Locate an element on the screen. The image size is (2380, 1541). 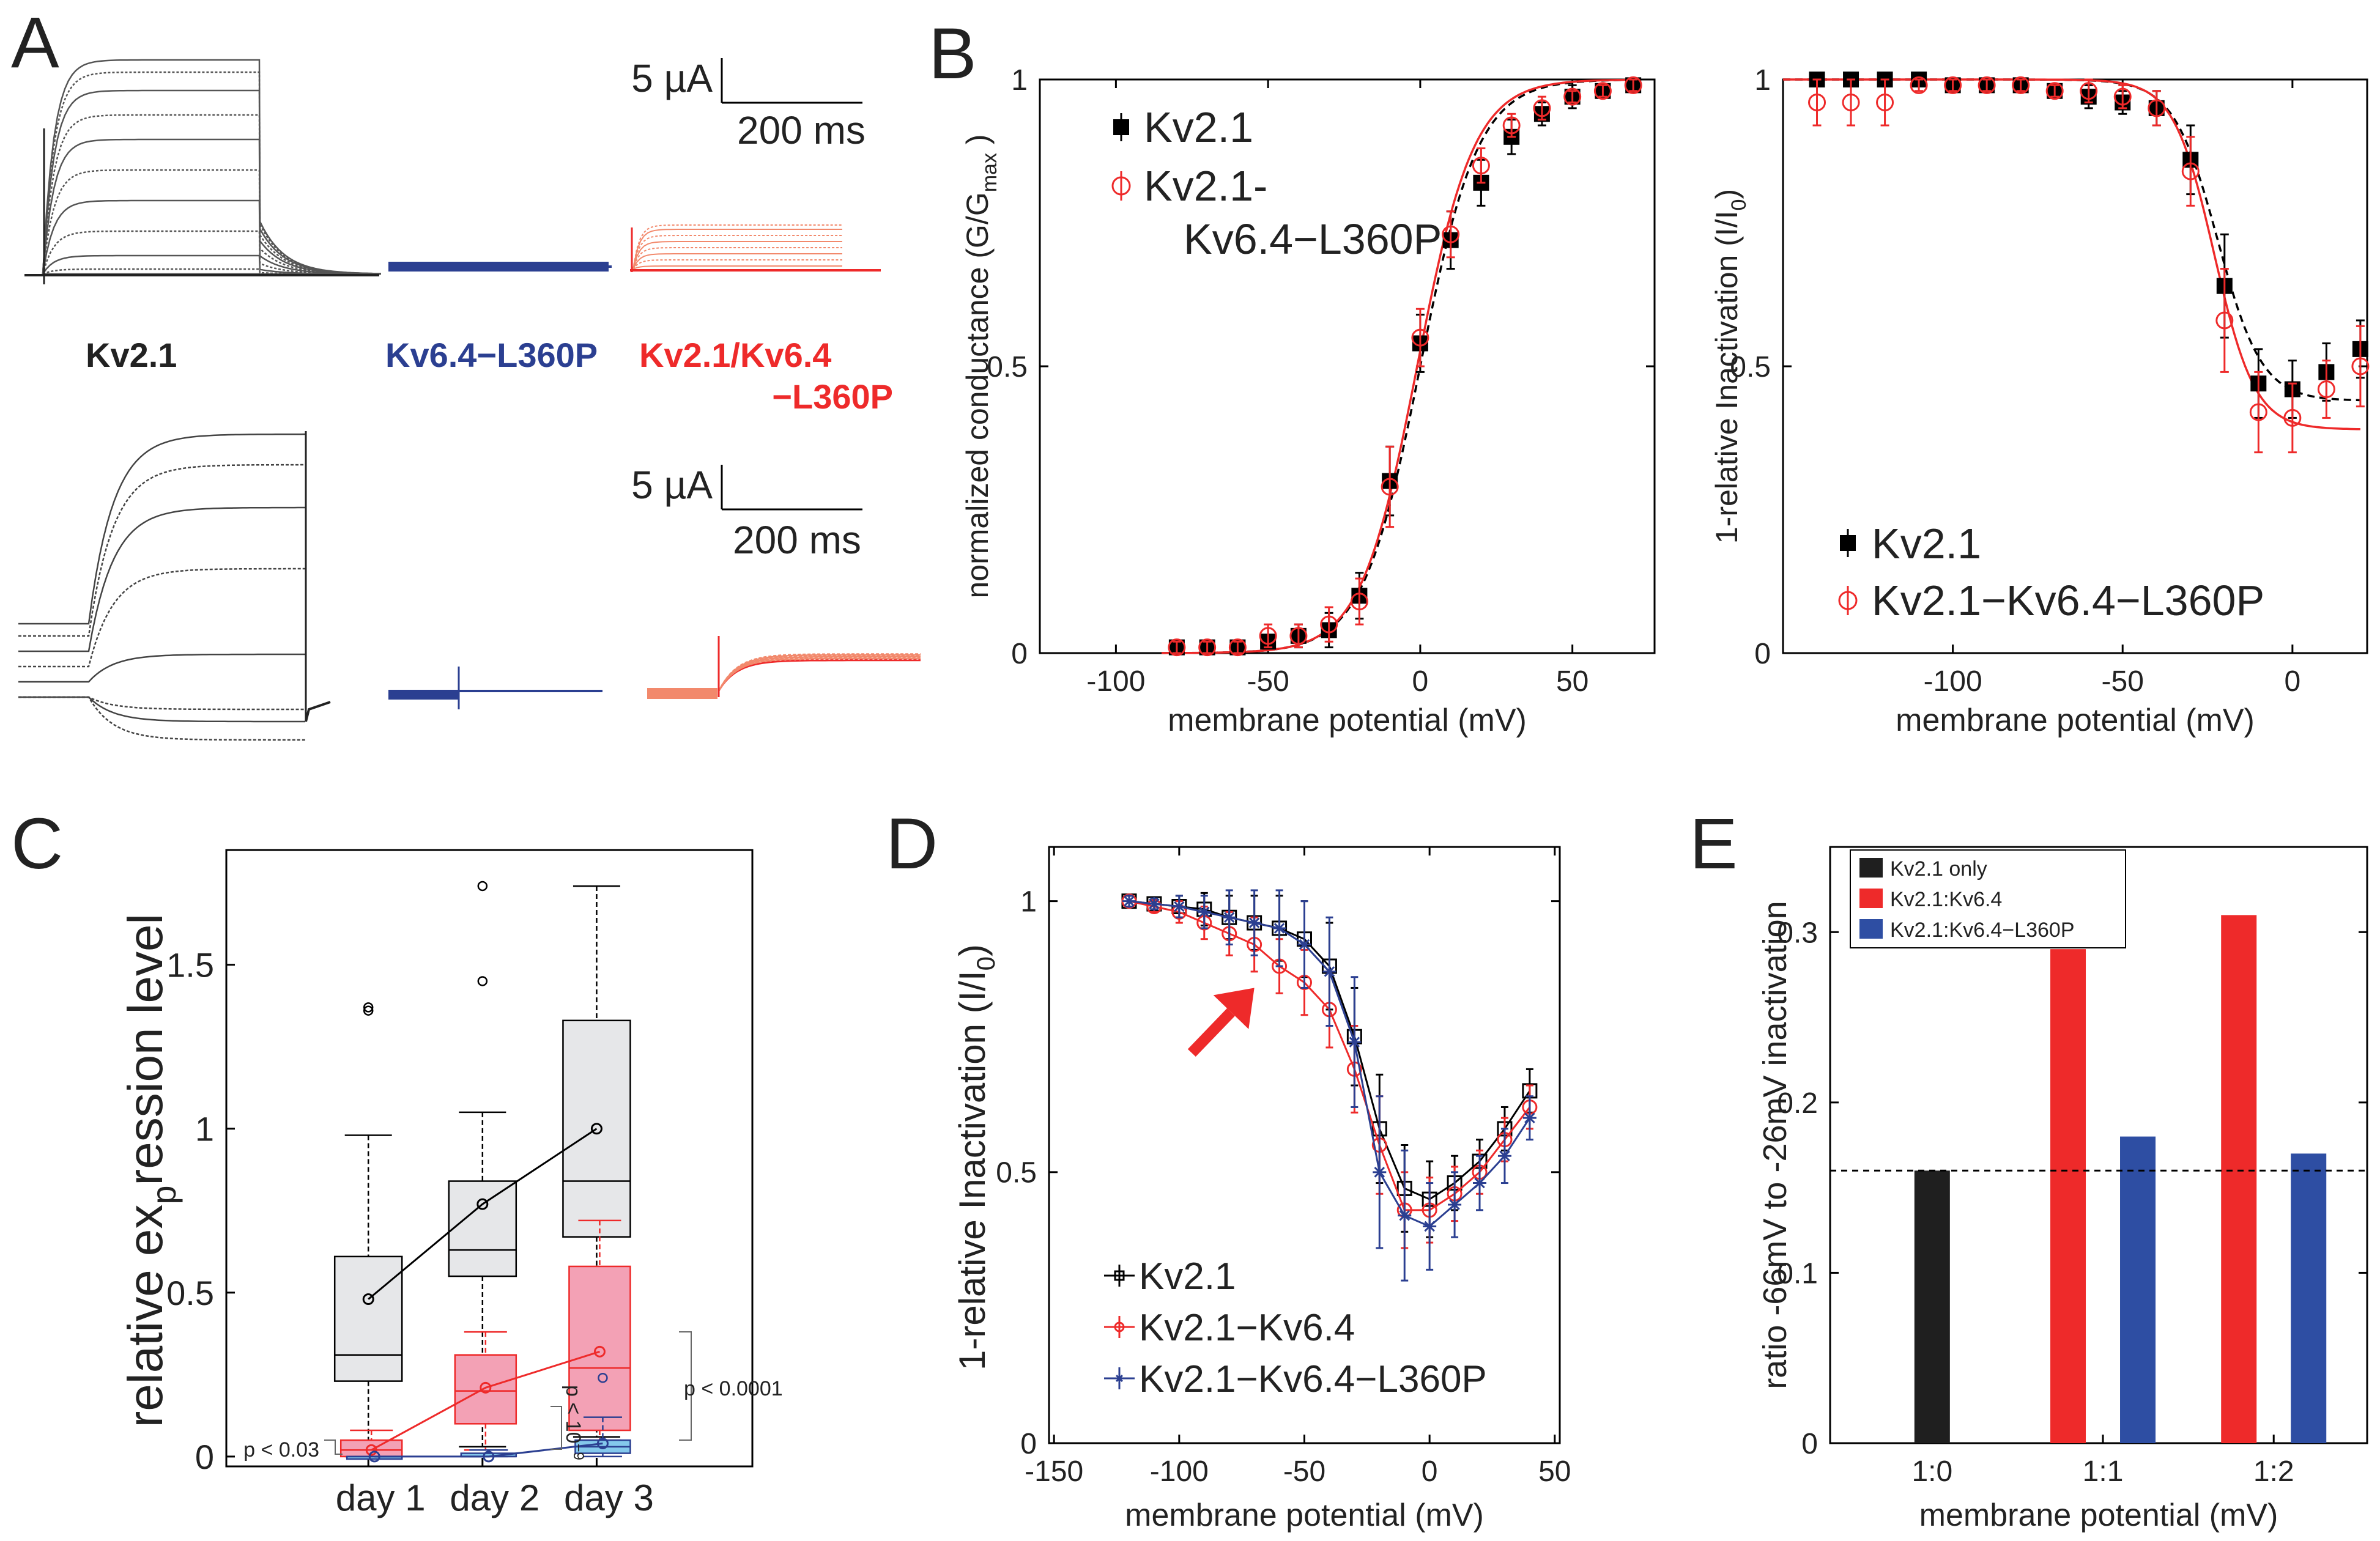
b2-ytick-label: 1 is located at coordinates (1762, 80).